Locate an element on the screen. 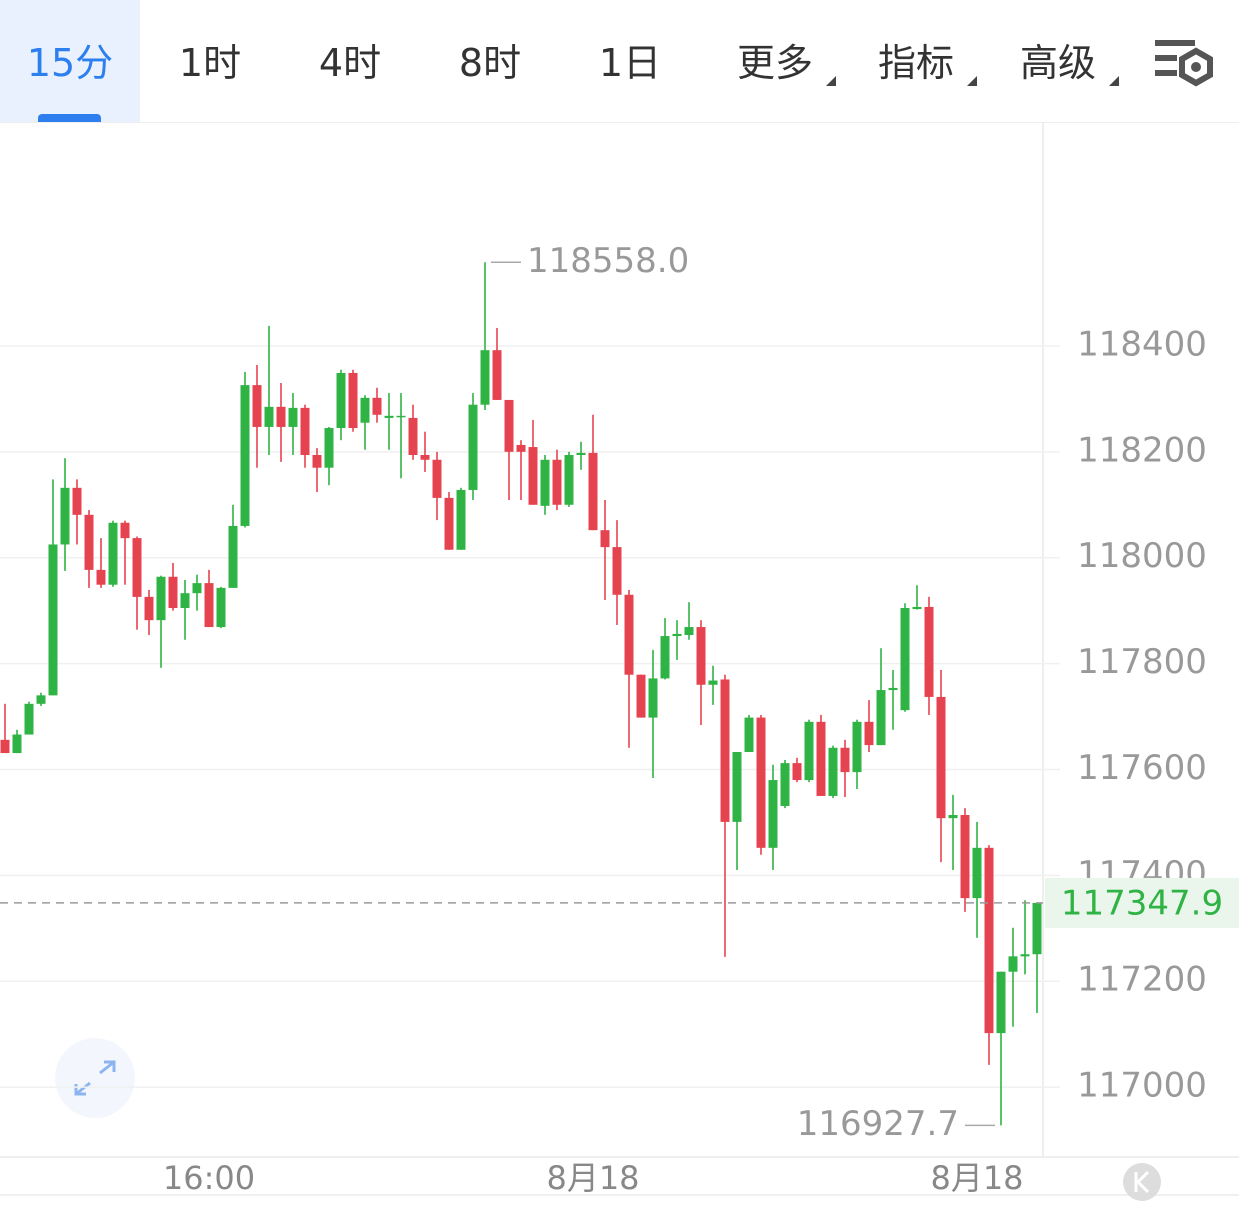 The image size is (1239, 1215). y-tick-label: 118400 is located at coordinates (1142, 344).